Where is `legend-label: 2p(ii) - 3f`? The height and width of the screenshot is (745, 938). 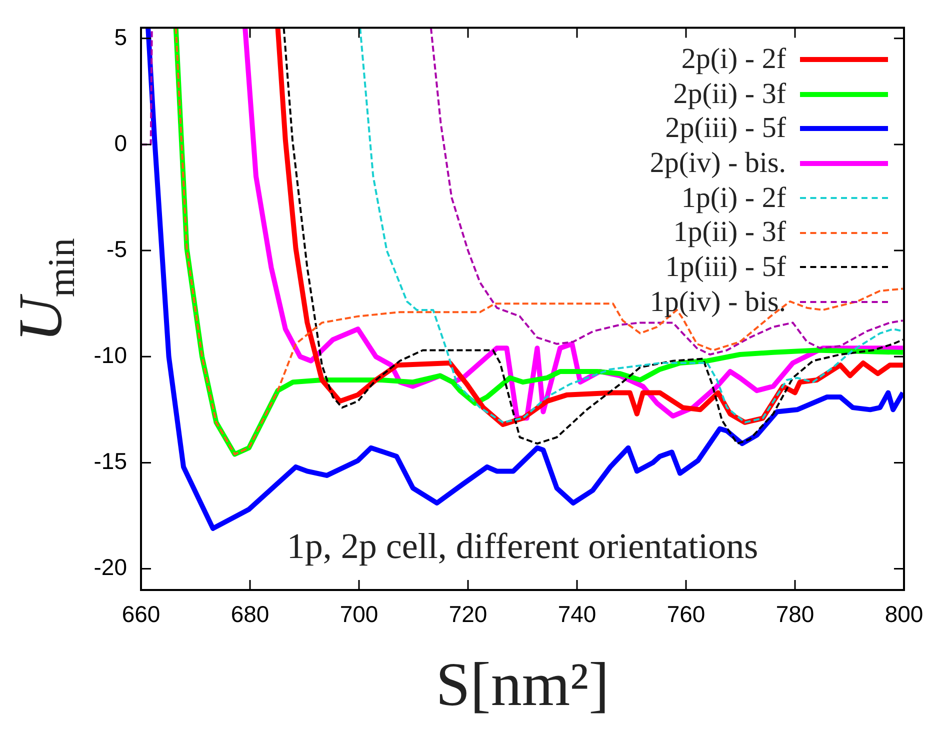 legend-label: 2p(ii) - 3f is located at coordinates (729, 94).